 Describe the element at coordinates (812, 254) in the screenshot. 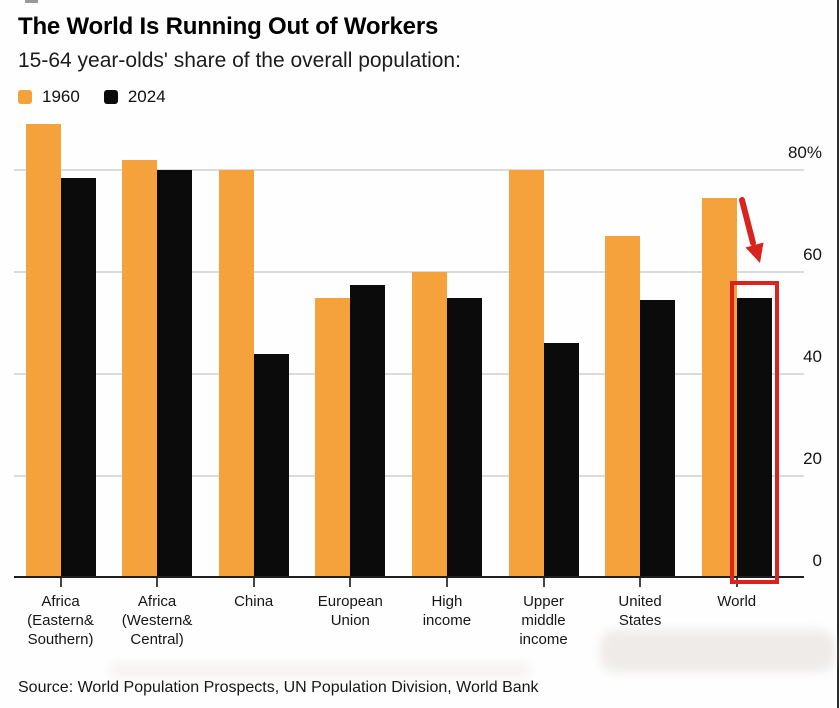

I see `y-axis-tick-label: 60` at that location.